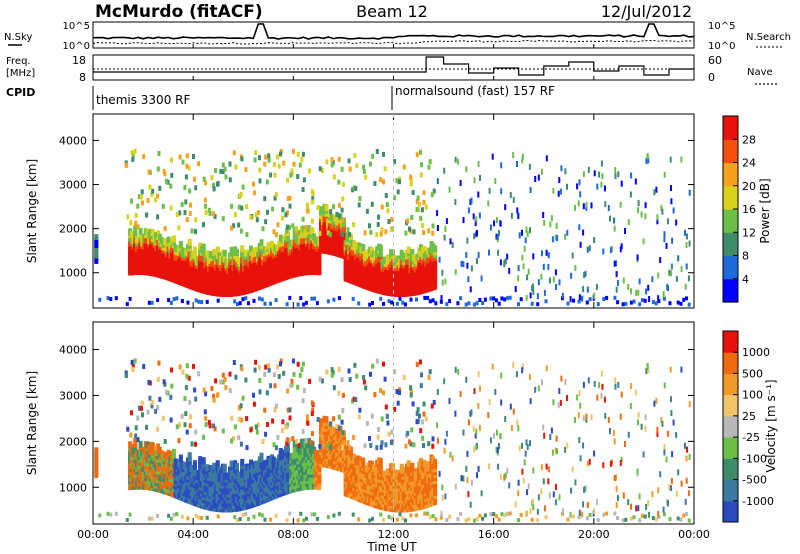 The width and height of the screenshot is (800, 554). I want to click on noise-tick-top-left: 10^5, so click(76, 26).